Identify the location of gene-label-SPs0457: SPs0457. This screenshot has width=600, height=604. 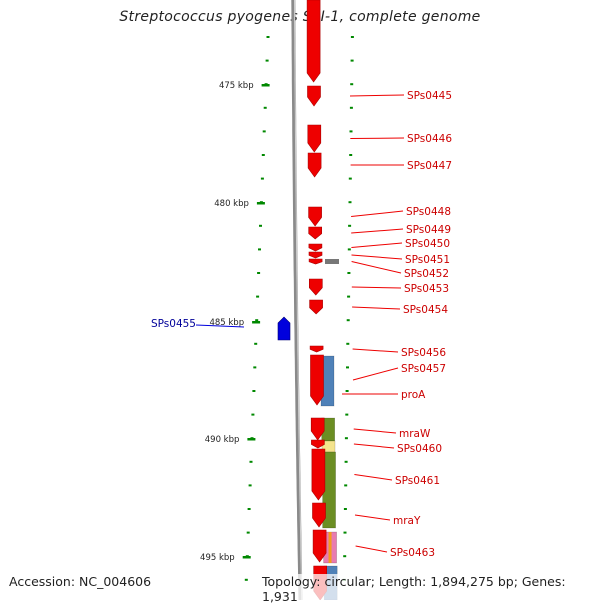
(423, 369).